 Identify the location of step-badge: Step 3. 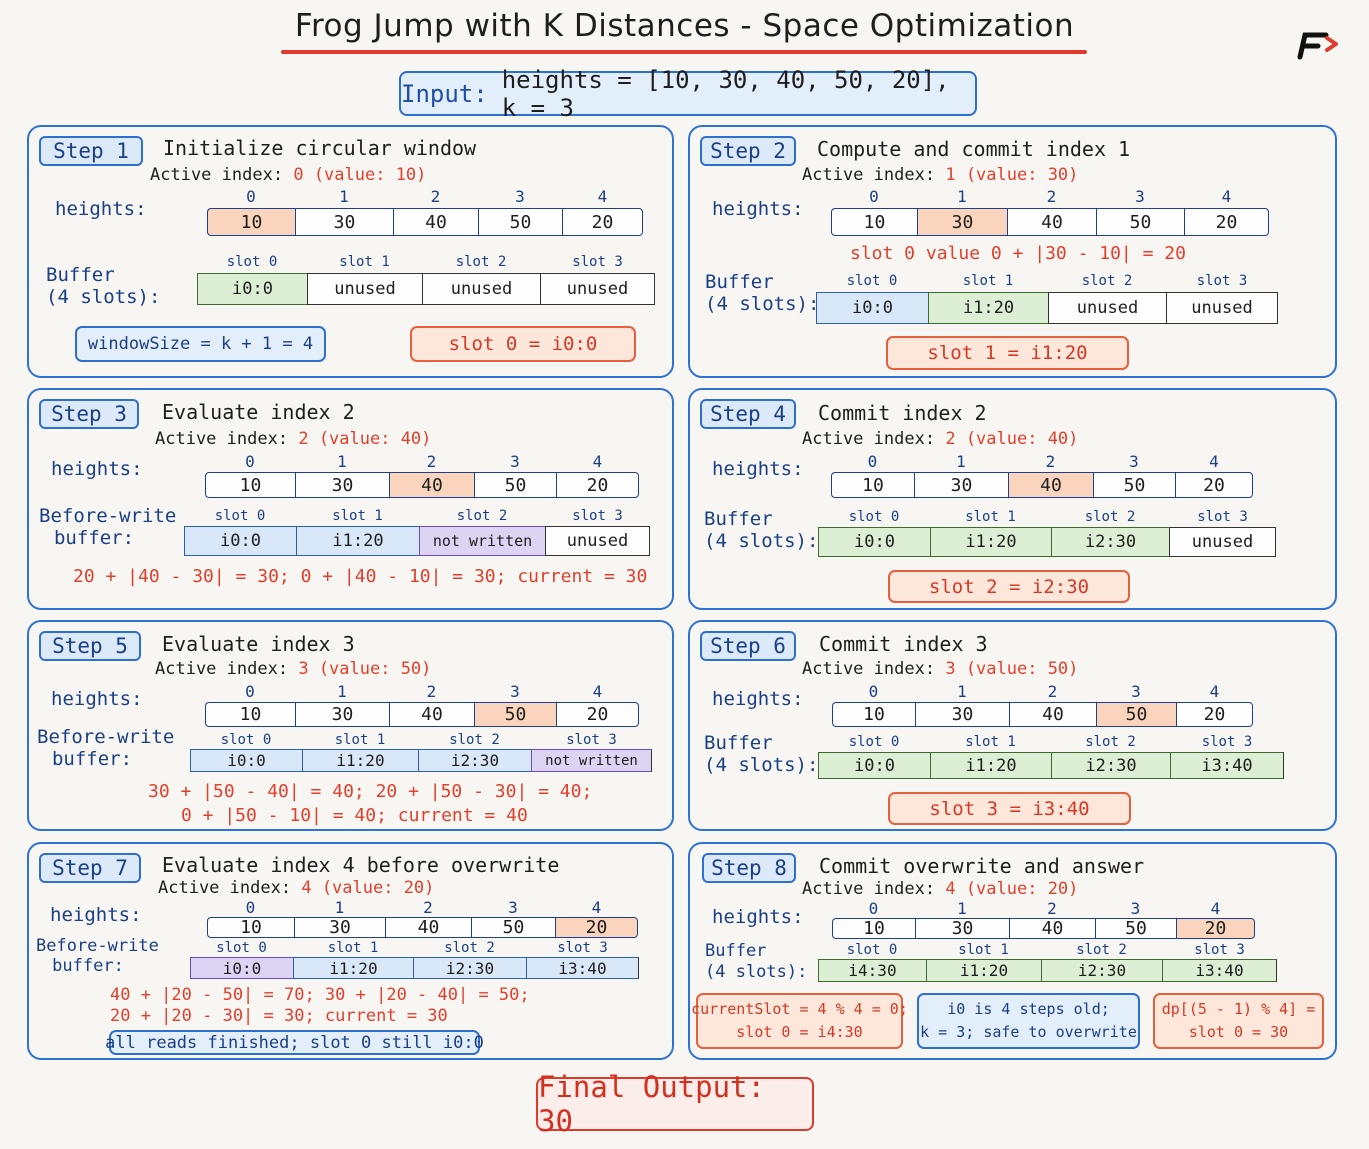
(89, 414).